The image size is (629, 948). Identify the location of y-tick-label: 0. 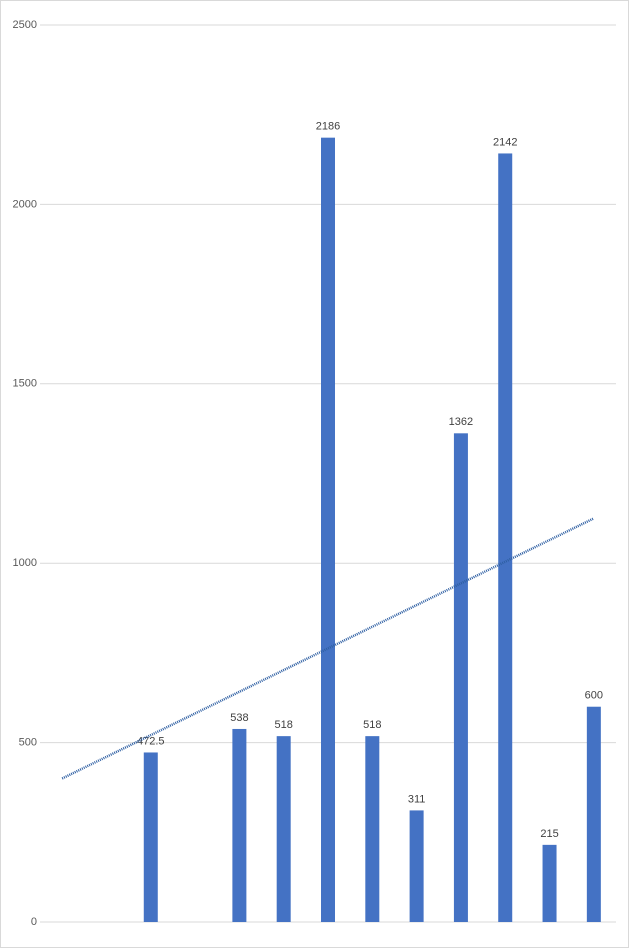
(34, 922).